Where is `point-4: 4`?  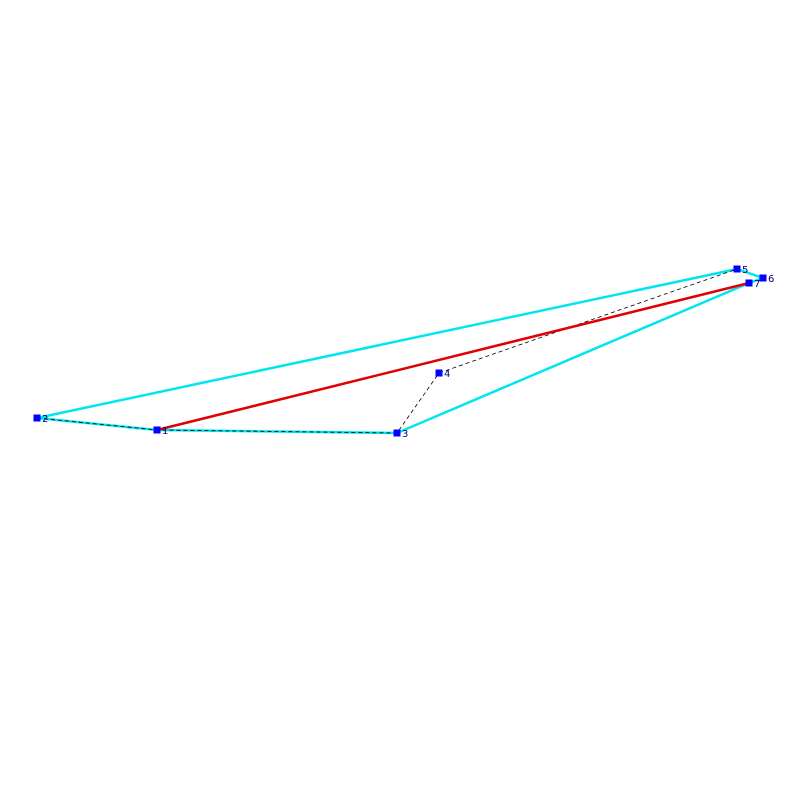
point-4: 4 is located at coordinates (442, 374).